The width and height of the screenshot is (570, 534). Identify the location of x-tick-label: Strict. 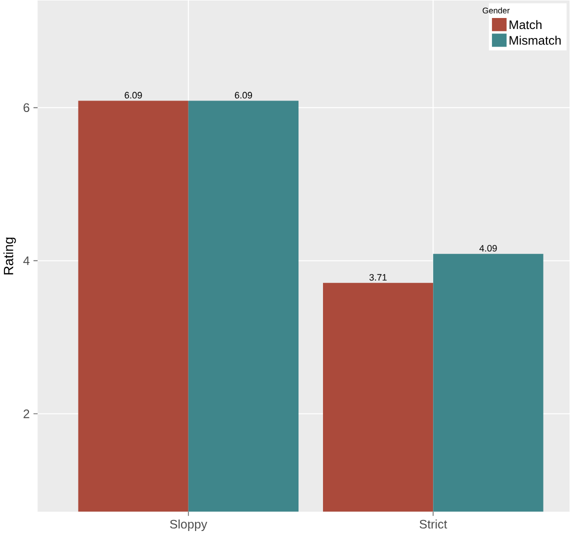
(434, 523).